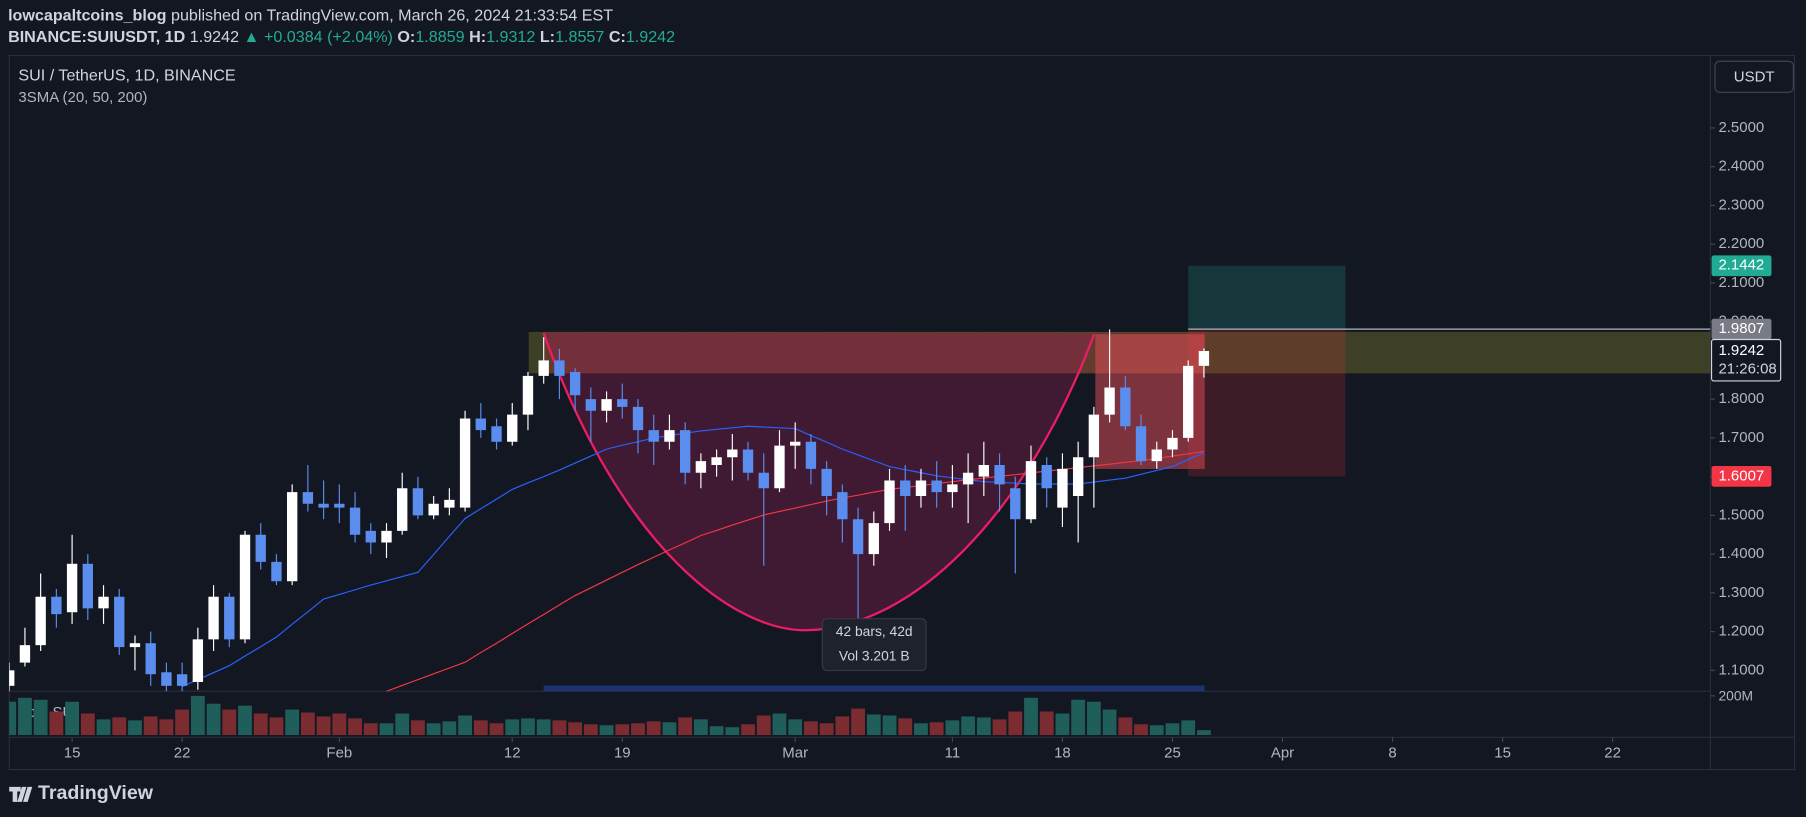  What do you see at coordinates (96, 793) in the screenshot?
I see `brand: TradingView` at bounding box center [96, 793].